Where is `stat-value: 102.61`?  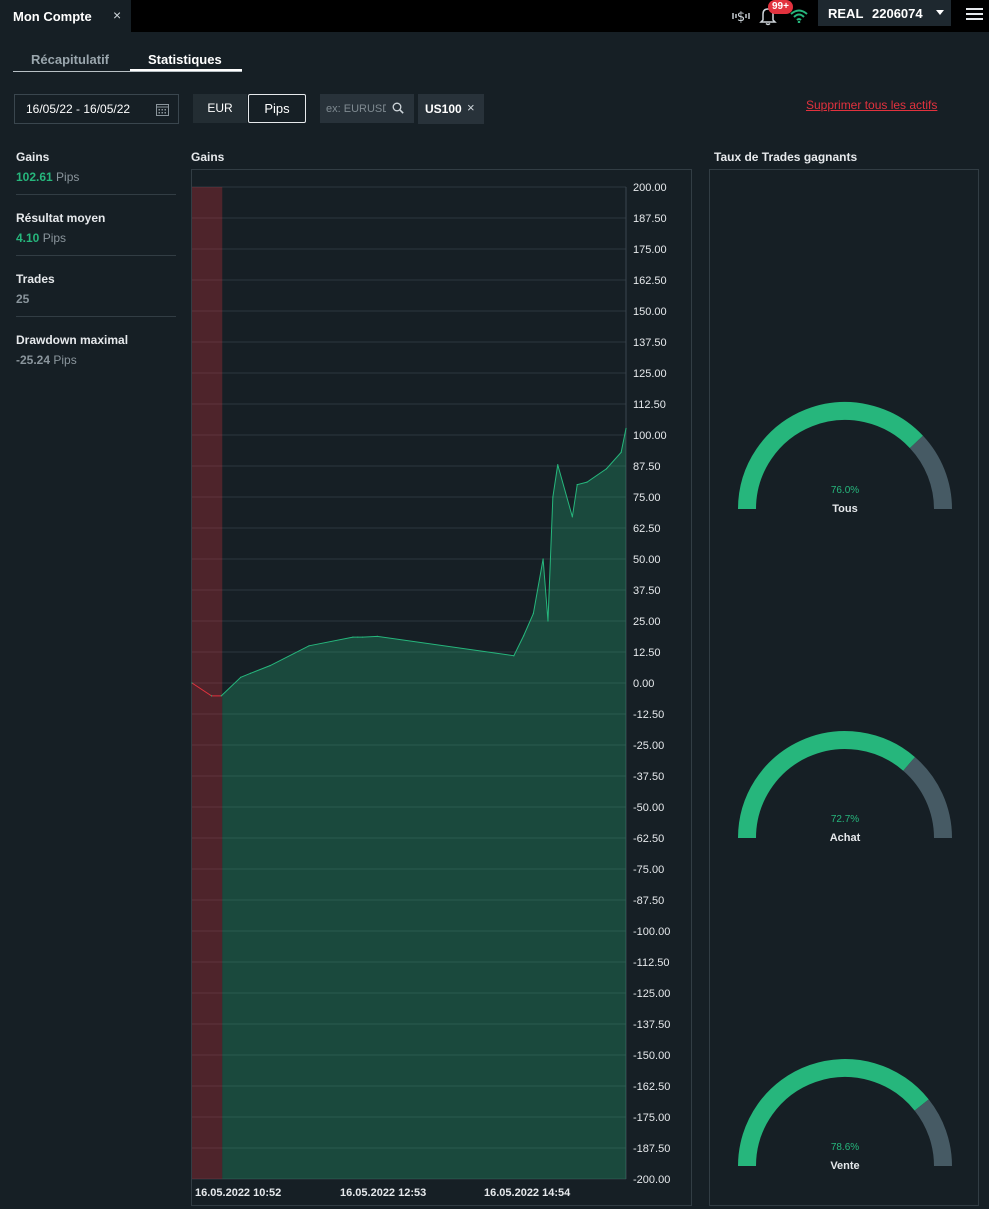 stat-value: 102.61 is located at coordinates (34, 177).